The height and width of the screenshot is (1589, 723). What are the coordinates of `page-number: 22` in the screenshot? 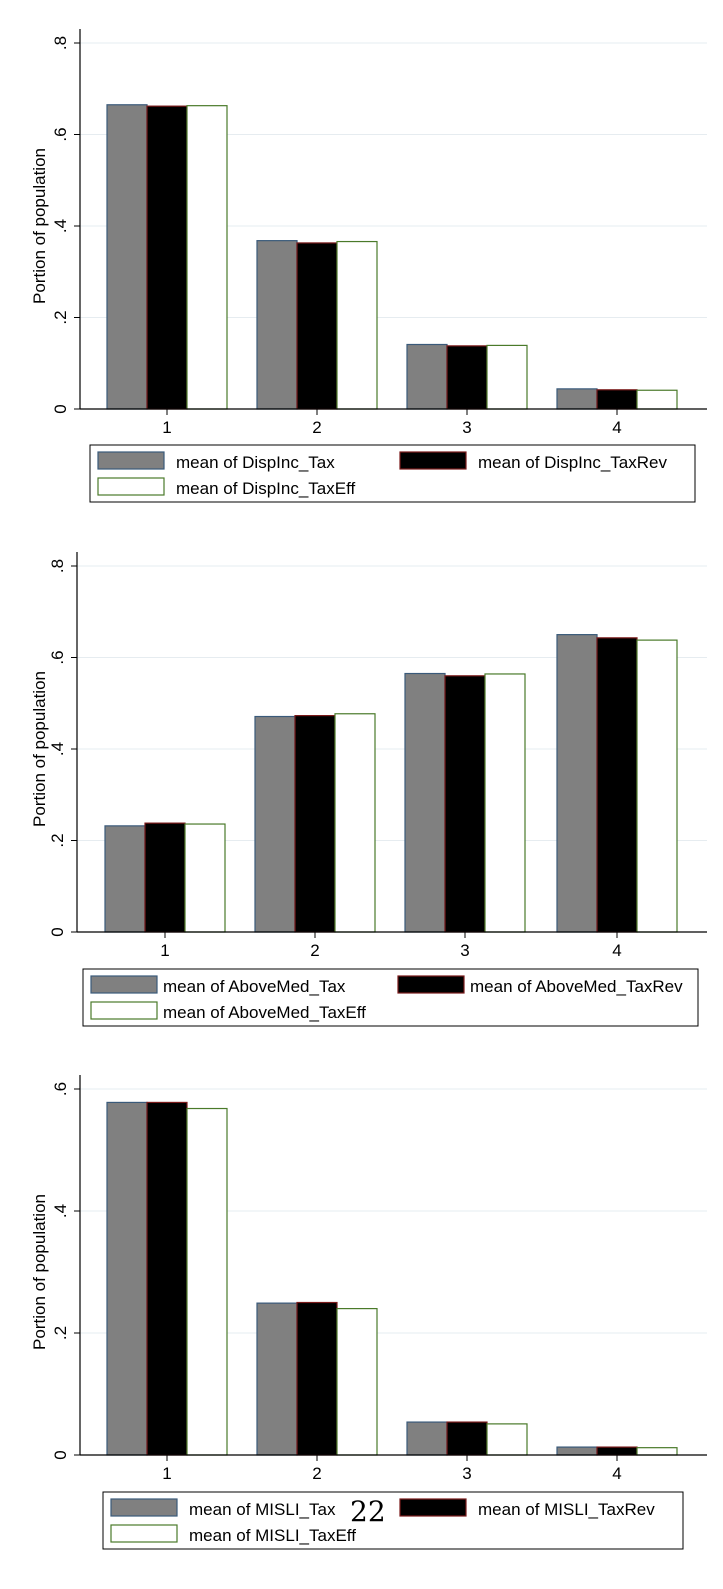 It's located at (368, 1511).